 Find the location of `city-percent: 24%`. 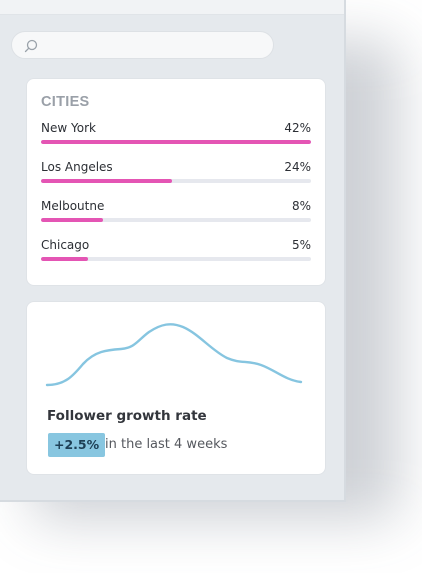

city-percent: 24% is located at coordinates (297, 167).